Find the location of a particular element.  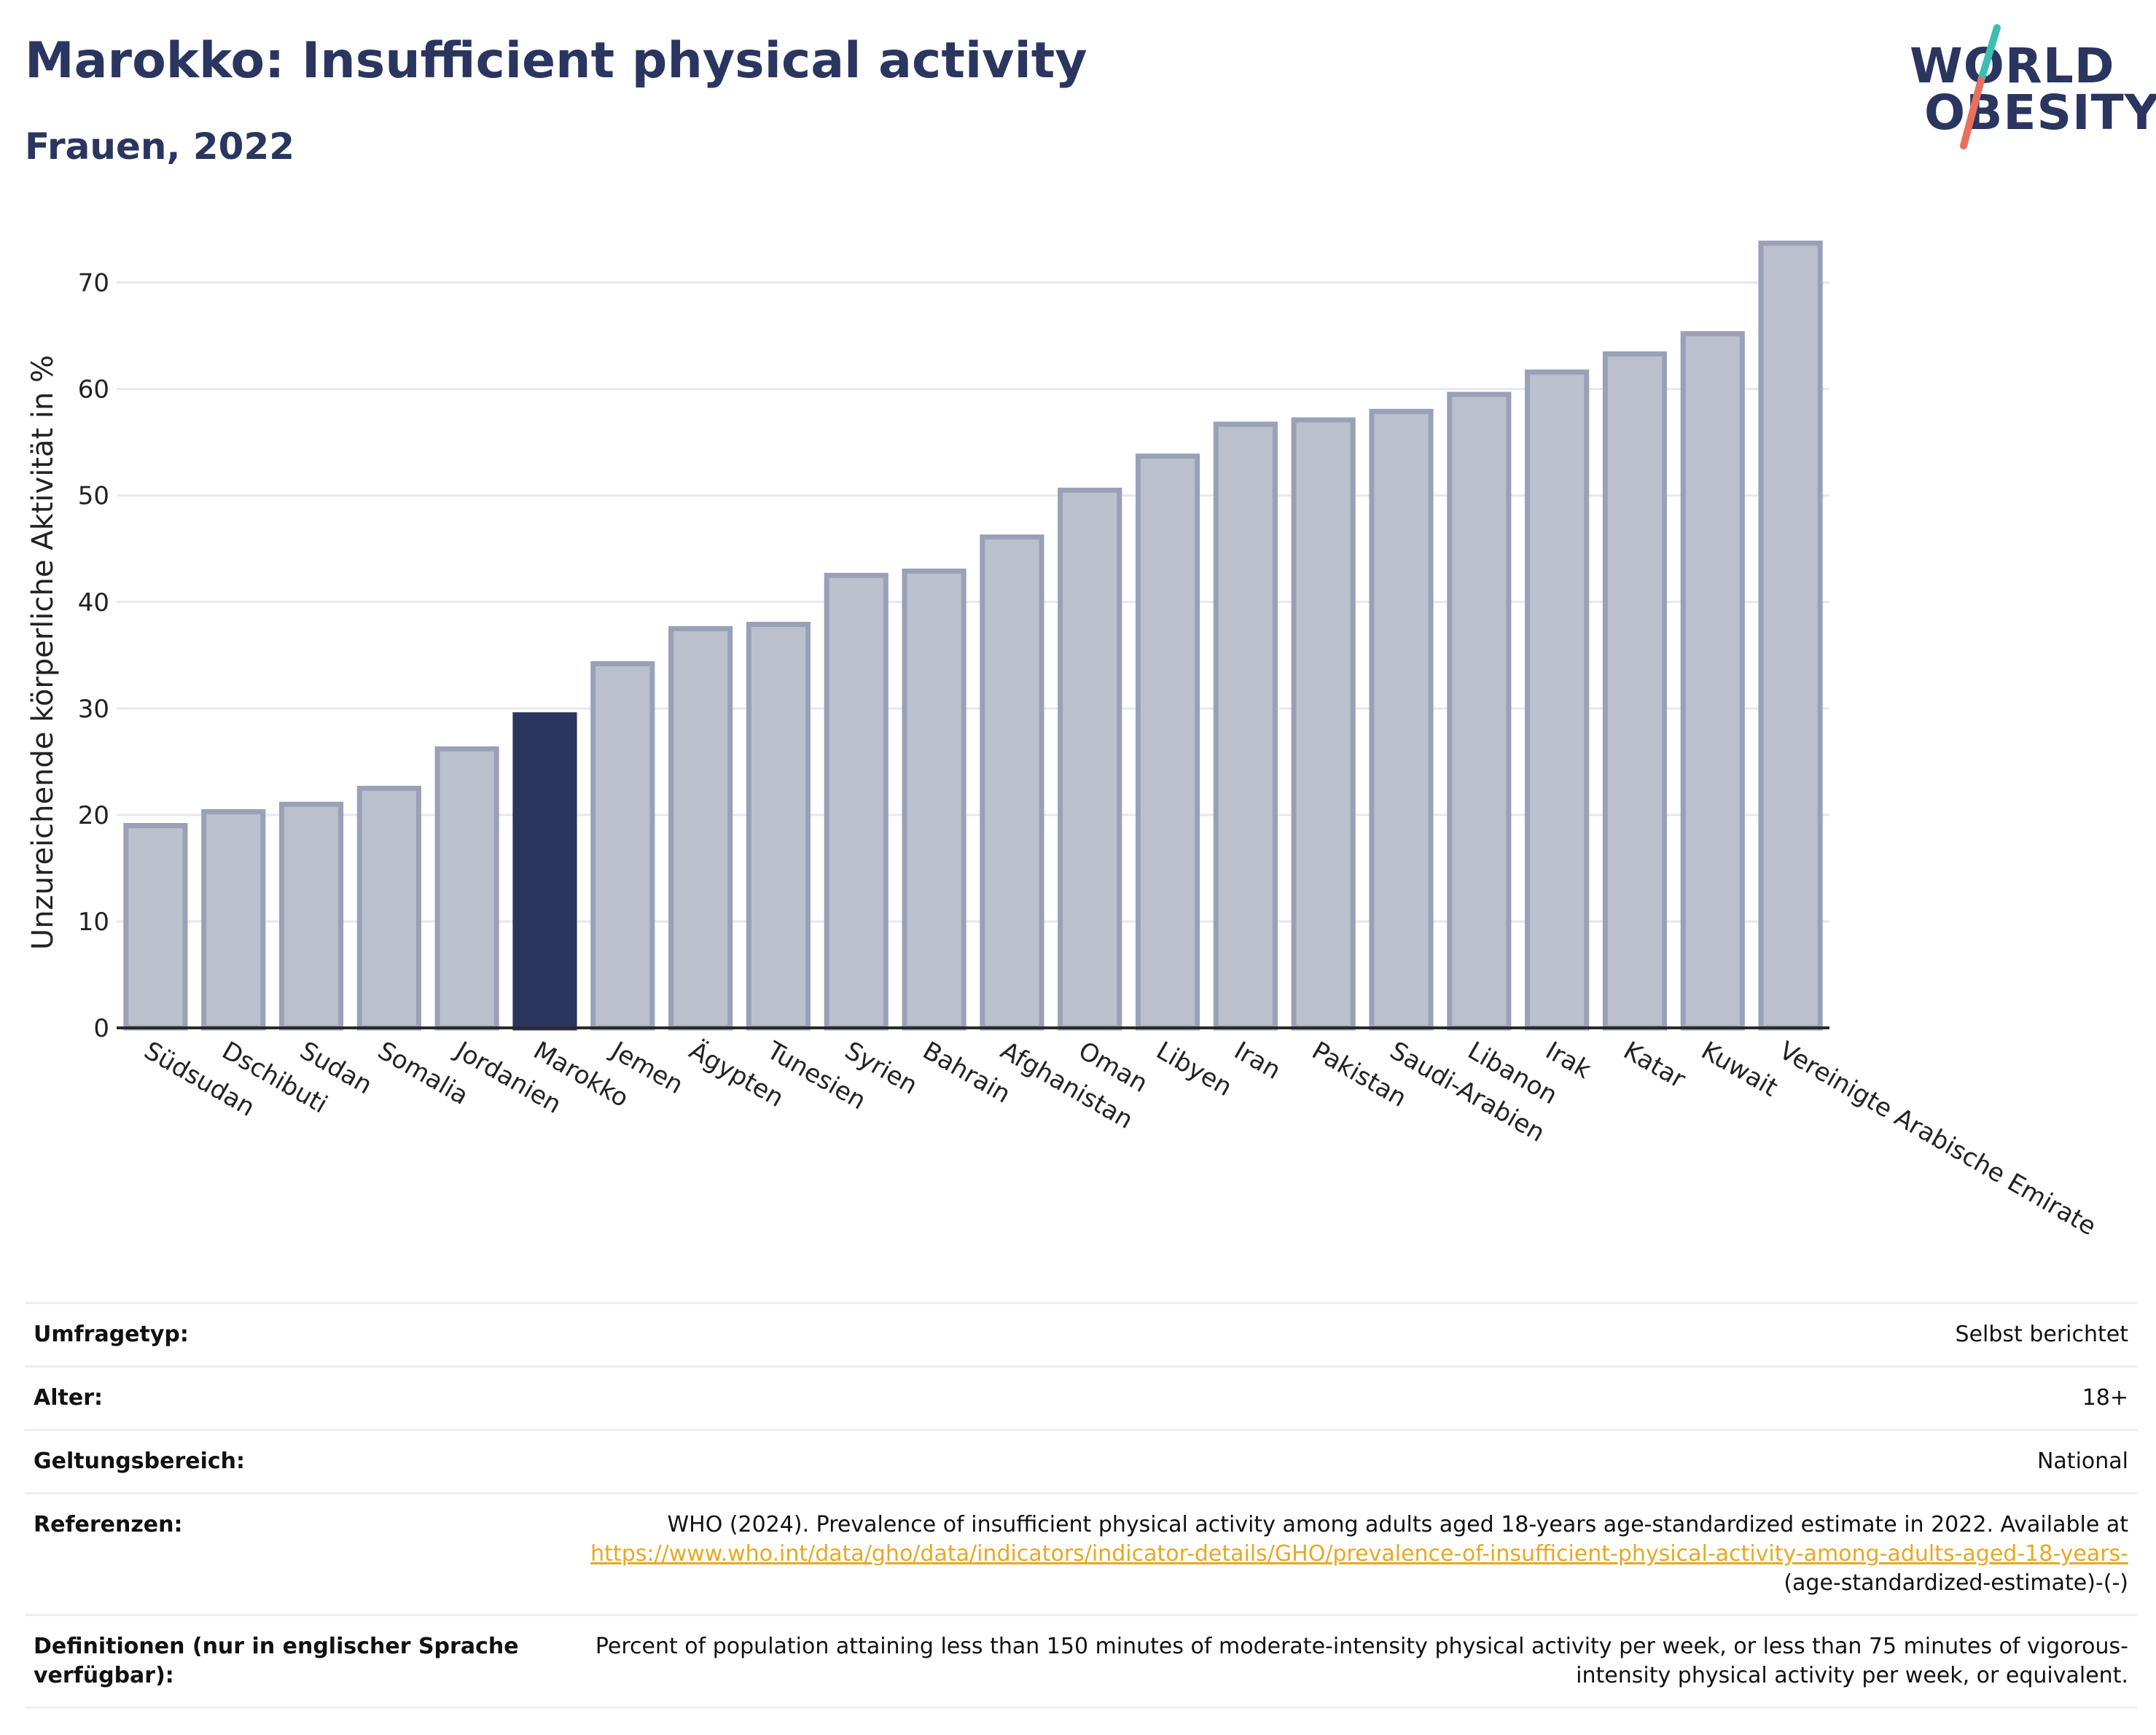

scope-value: National is located at coordinates (1345, 1461).